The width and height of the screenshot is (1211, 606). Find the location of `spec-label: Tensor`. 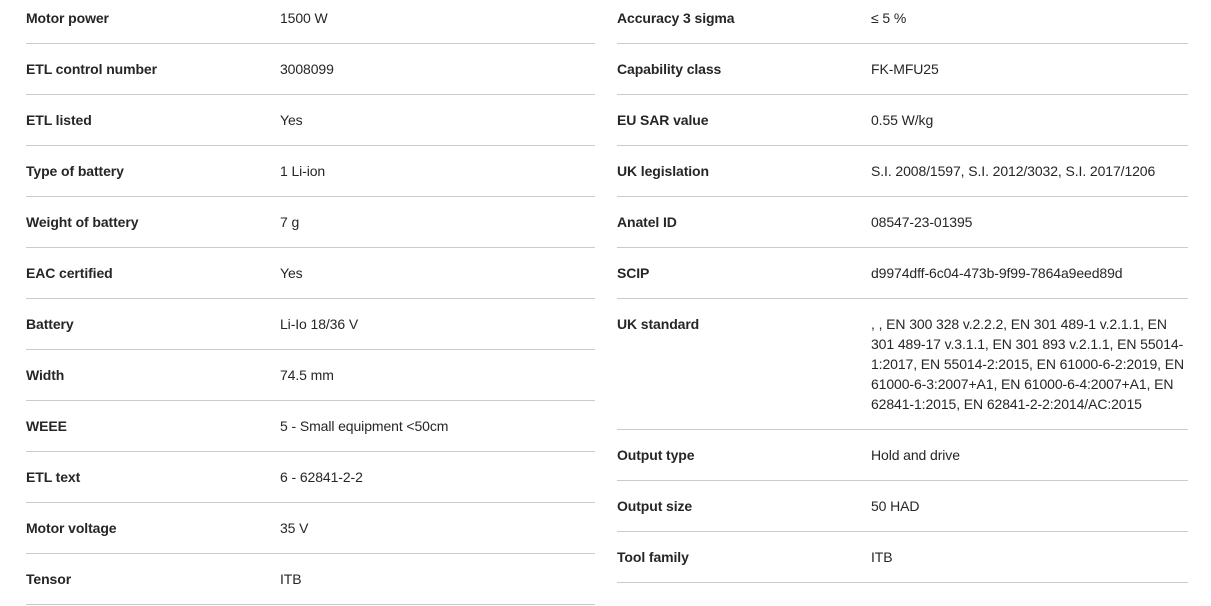

spec-label: Tensor is located at coordinates (49, 579).